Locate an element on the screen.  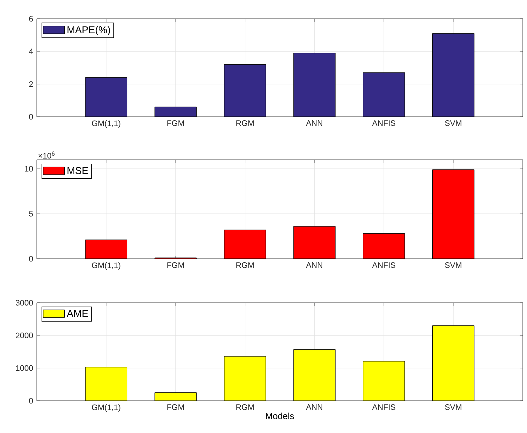
y-tick-label: 10 is located at coordinates (29, 169).